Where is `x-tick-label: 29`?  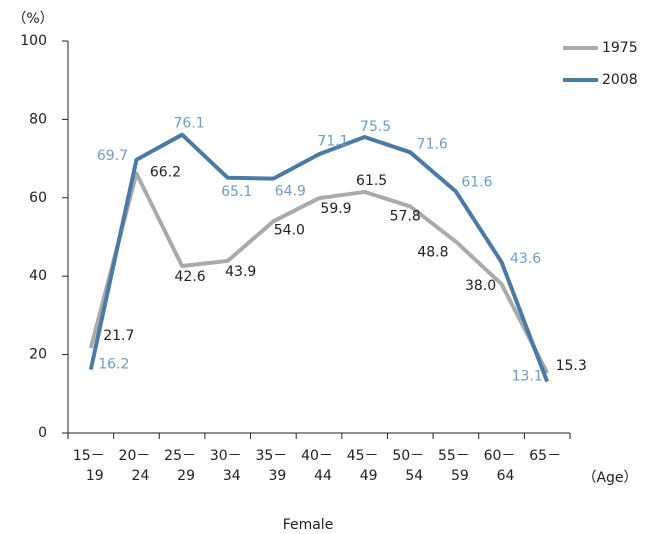 x-tick-label: 29 is located at coordinates (186, 476).